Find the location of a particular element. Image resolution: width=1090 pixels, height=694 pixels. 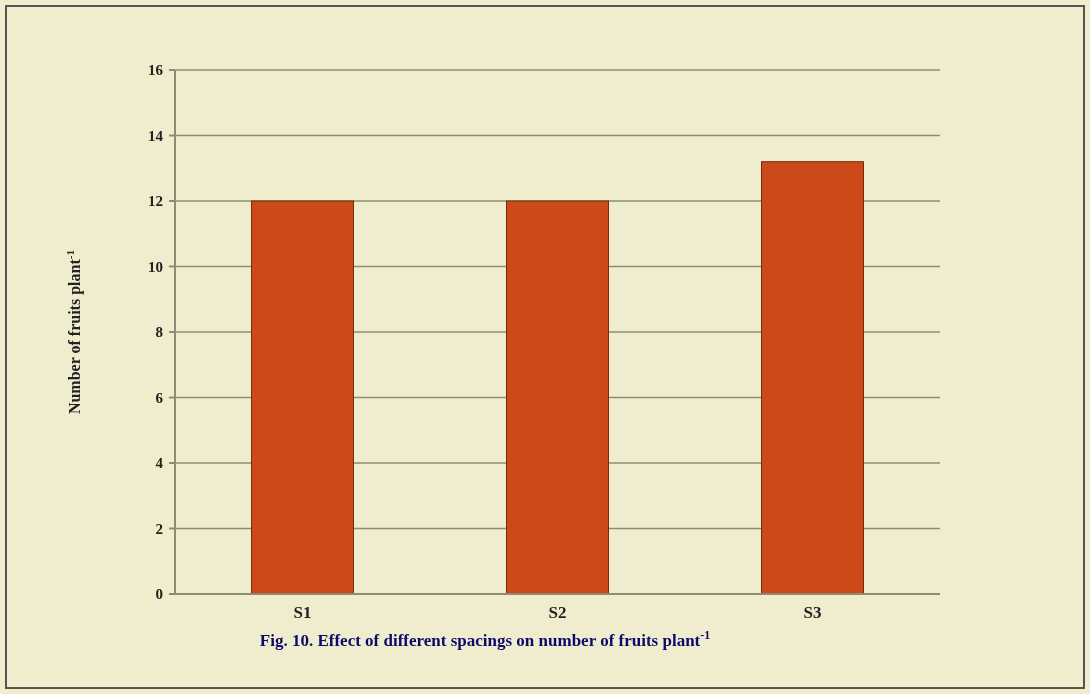

y-tick-label: 16 is located at coordinates (156, 70).